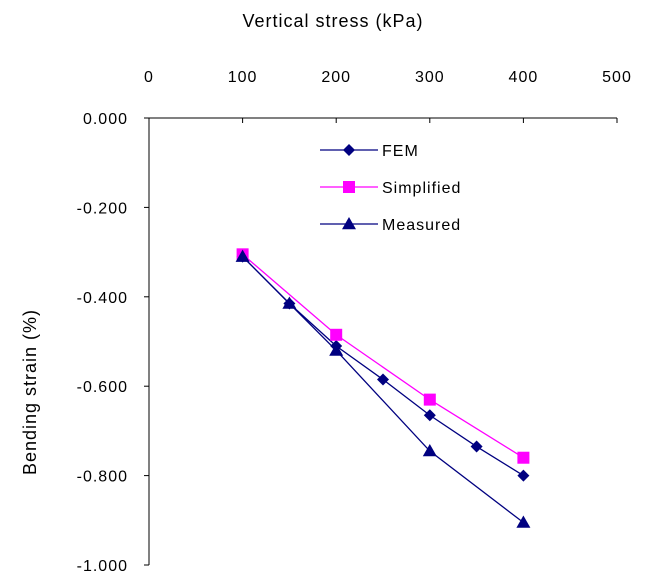 The image size is (654, 577). Describe the element at coordinates (102, 566) in the screenshot. I see `y-tick-label: -1.000` at that location.